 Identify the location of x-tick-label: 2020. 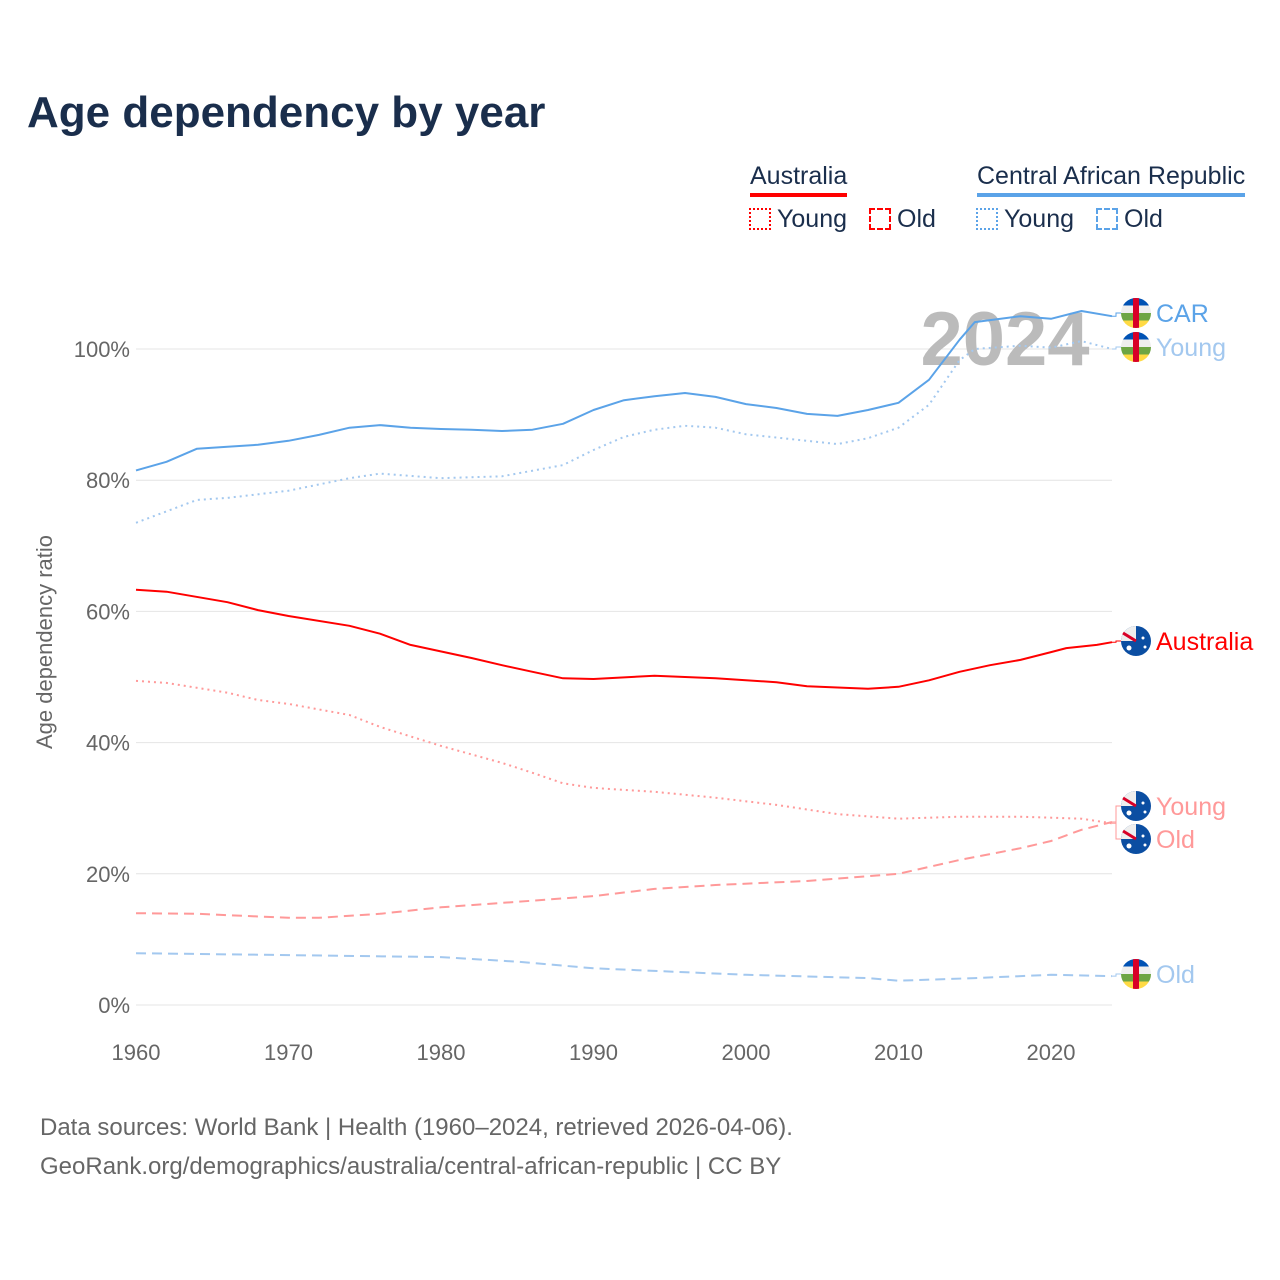
(1051, 1052).